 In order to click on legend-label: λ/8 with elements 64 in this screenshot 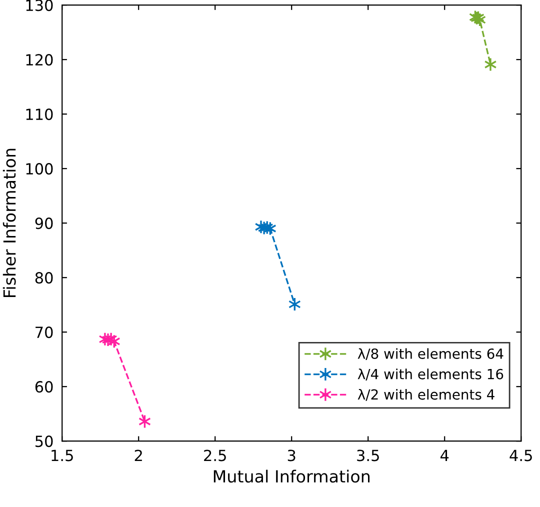, I will do `click(431, 354)`.